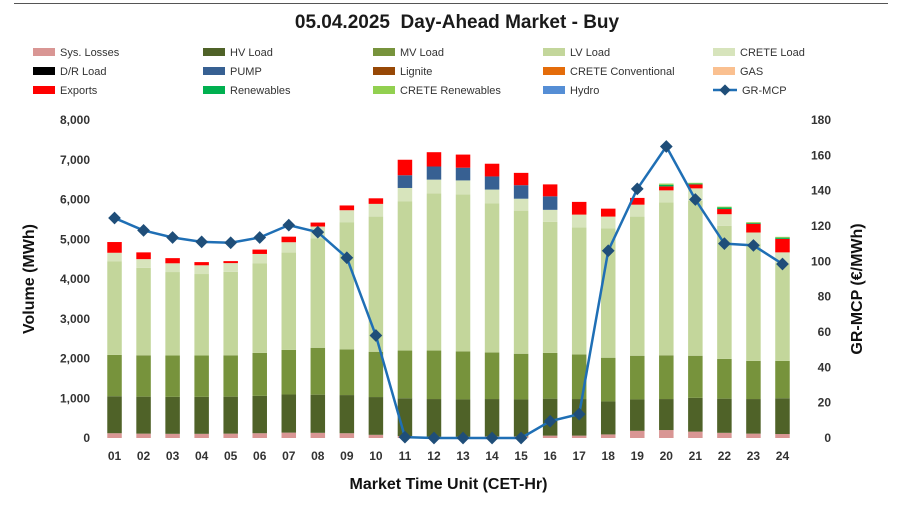 This screenshot has height=521, width=914. Describe the element at coordinates (76, 53) in the screenshot. I see `legend-item-sys-losses: Sys. Losses` at that location.